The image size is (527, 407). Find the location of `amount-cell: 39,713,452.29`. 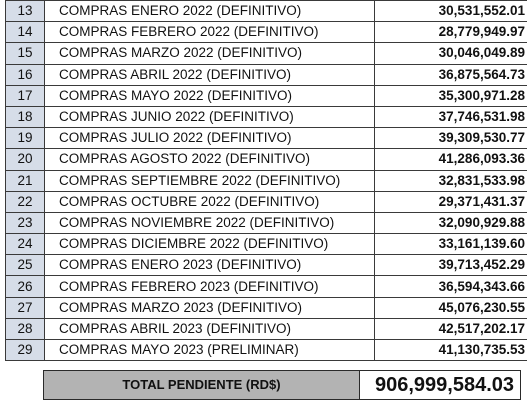

amount-cell: 39,713,452.29 is located at coordinates (450, 265).